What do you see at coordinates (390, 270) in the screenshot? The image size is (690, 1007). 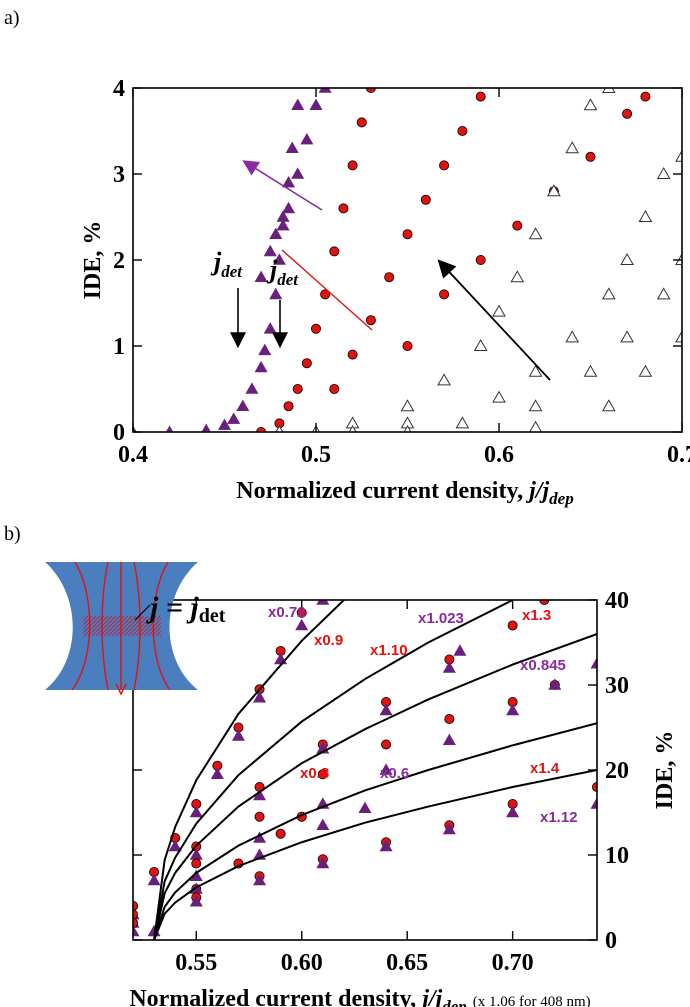 I see `overlay` at bounding box center [390, 270].